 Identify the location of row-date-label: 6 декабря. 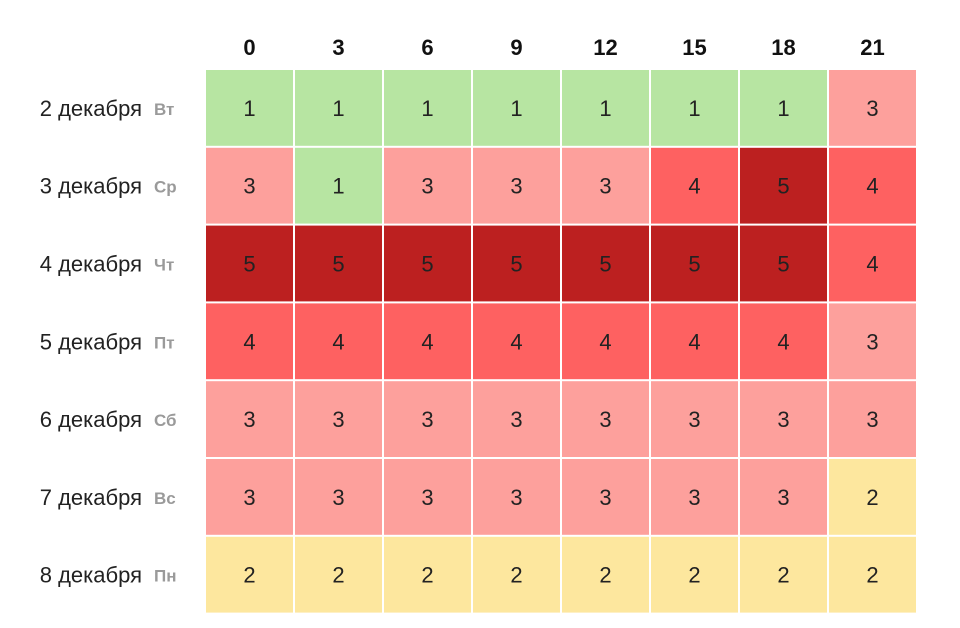
(91, 419).